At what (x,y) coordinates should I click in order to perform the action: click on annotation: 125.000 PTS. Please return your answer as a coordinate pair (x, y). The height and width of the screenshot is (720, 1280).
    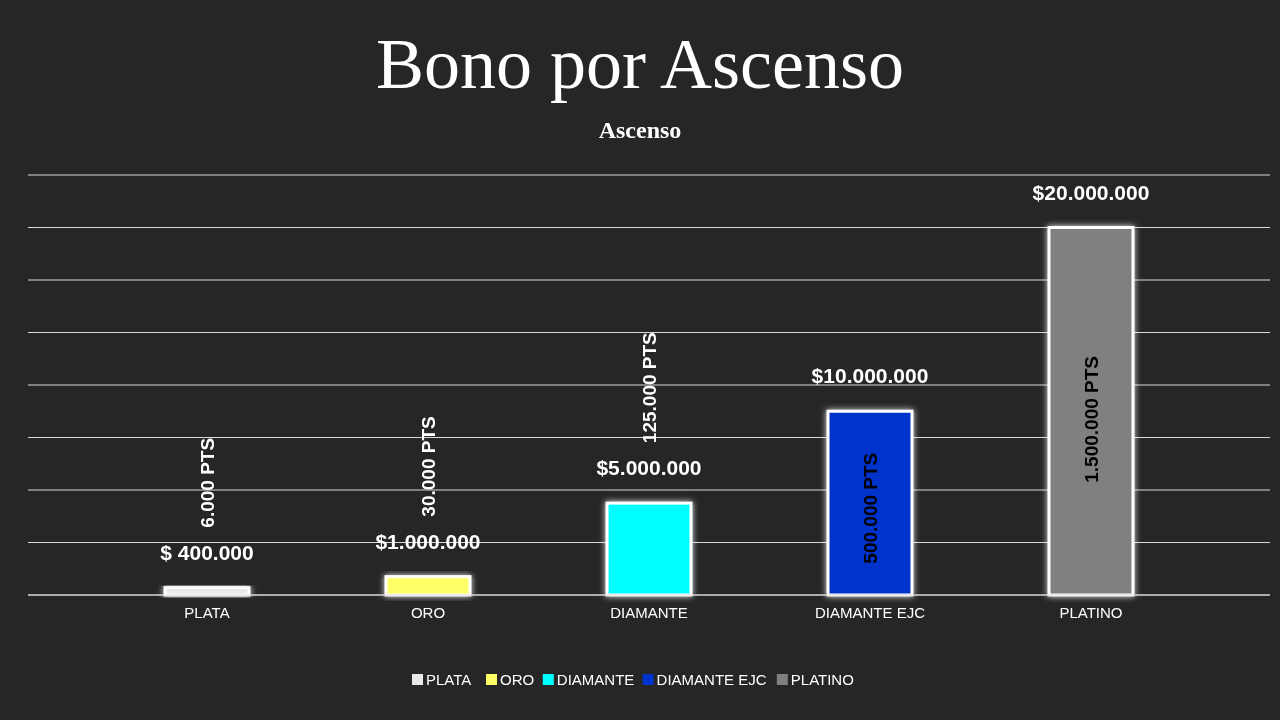
    Looking at the image, I should click on (649, 388).